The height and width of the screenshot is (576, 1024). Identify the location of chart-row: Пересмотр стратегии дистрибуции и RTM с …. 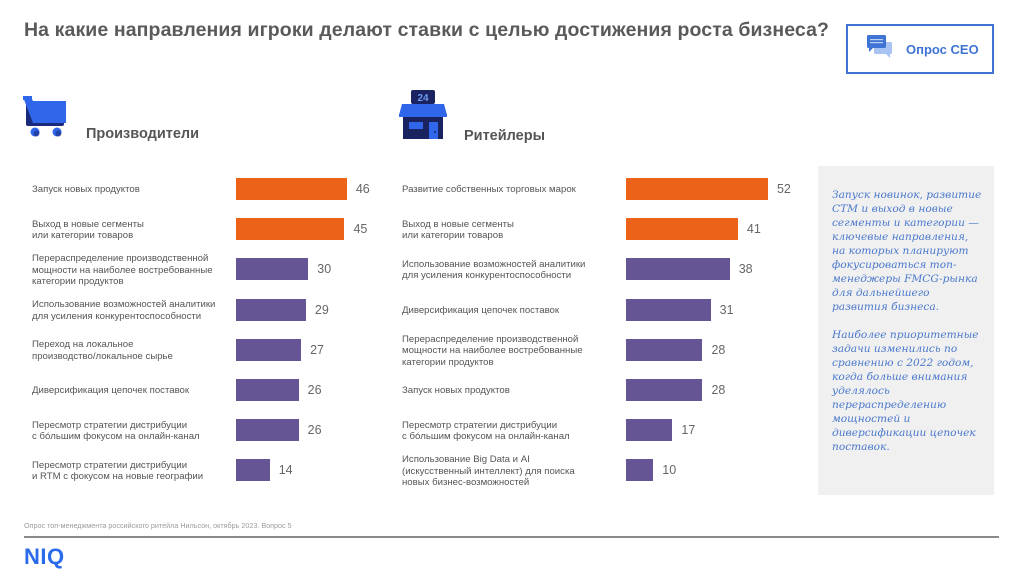
(207, 479).